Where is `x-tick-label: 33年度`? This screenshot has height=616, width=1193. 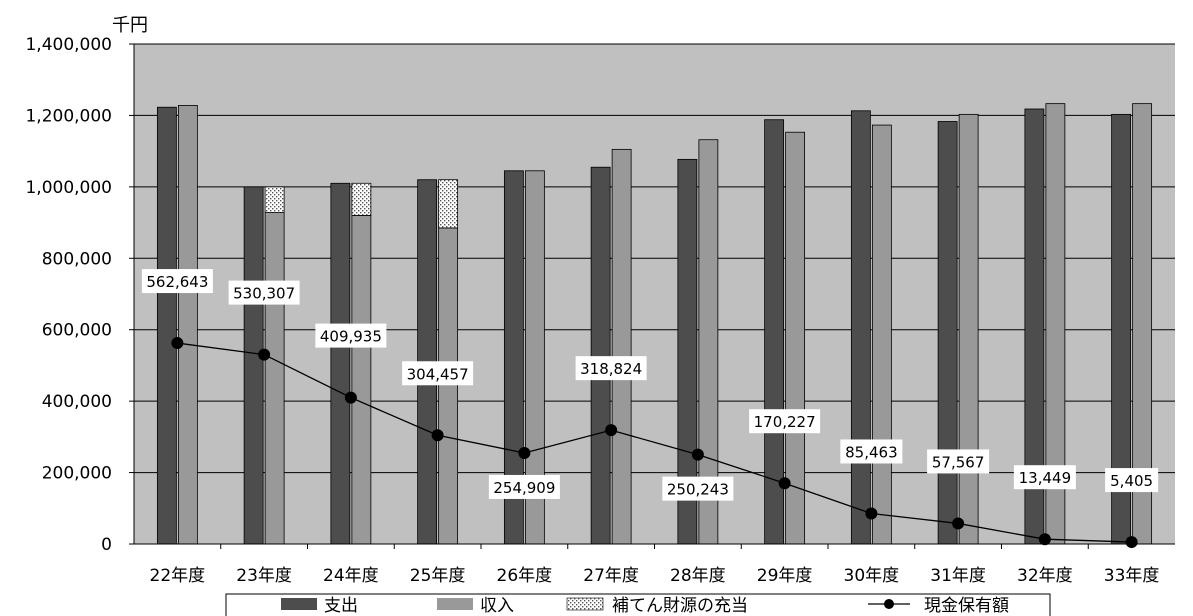
x-tick-label: 33年度 is located at coordinates (1132, 576).